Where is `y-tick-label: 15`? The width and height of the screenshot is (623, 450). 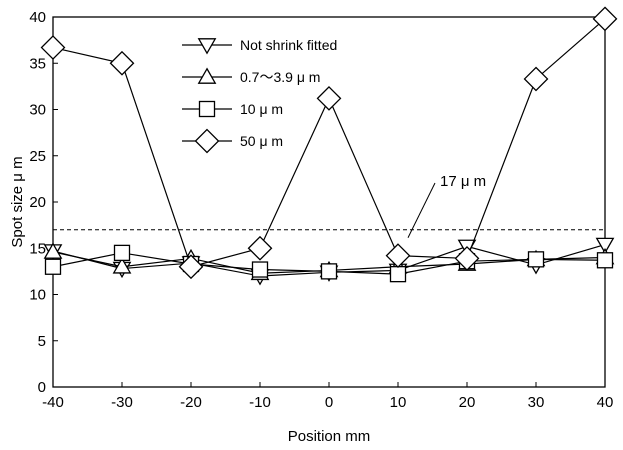 y-tick-label: 15 is located at coordinates (37, 248).